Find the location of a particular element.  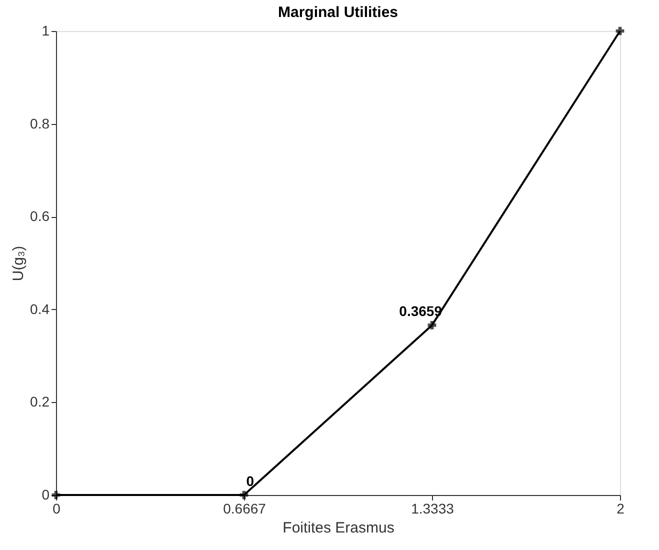

y-tick-label: 0.2 is located at coordinates (40, 402).